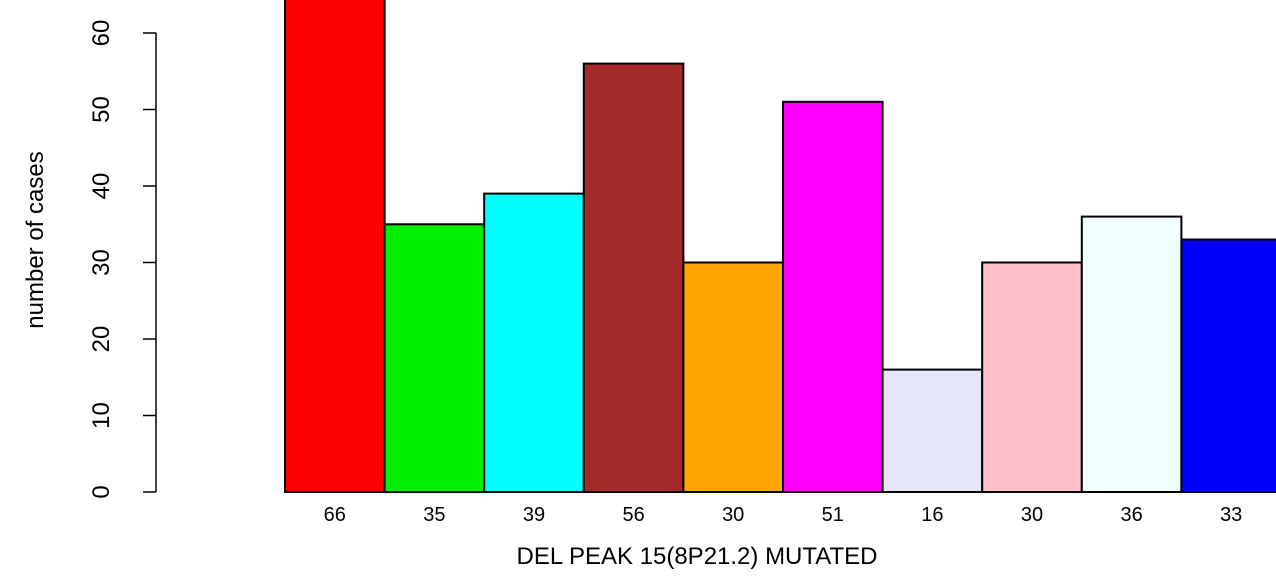 Image resolution: width=1276 pixels, height=578 pixels. What do you see at coordinates (35, 239) in the screenshot?
I see `y-axis-label: number of cases` at bounding box center [35, 239].